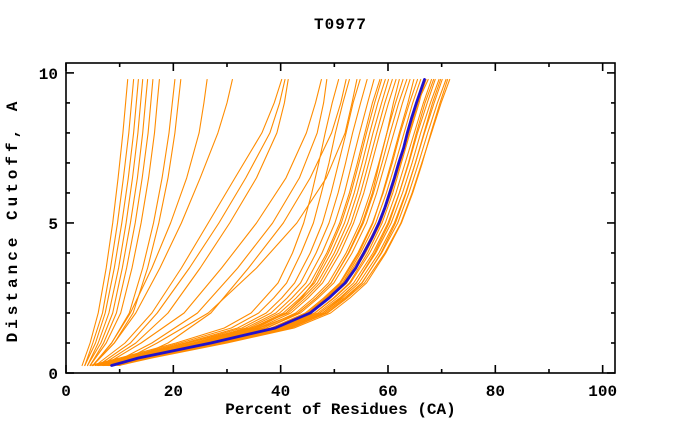 Image resolution: width=680 pixels, height=440 pixels. I want to click on x-tick-label: 60, so click(387, 392).